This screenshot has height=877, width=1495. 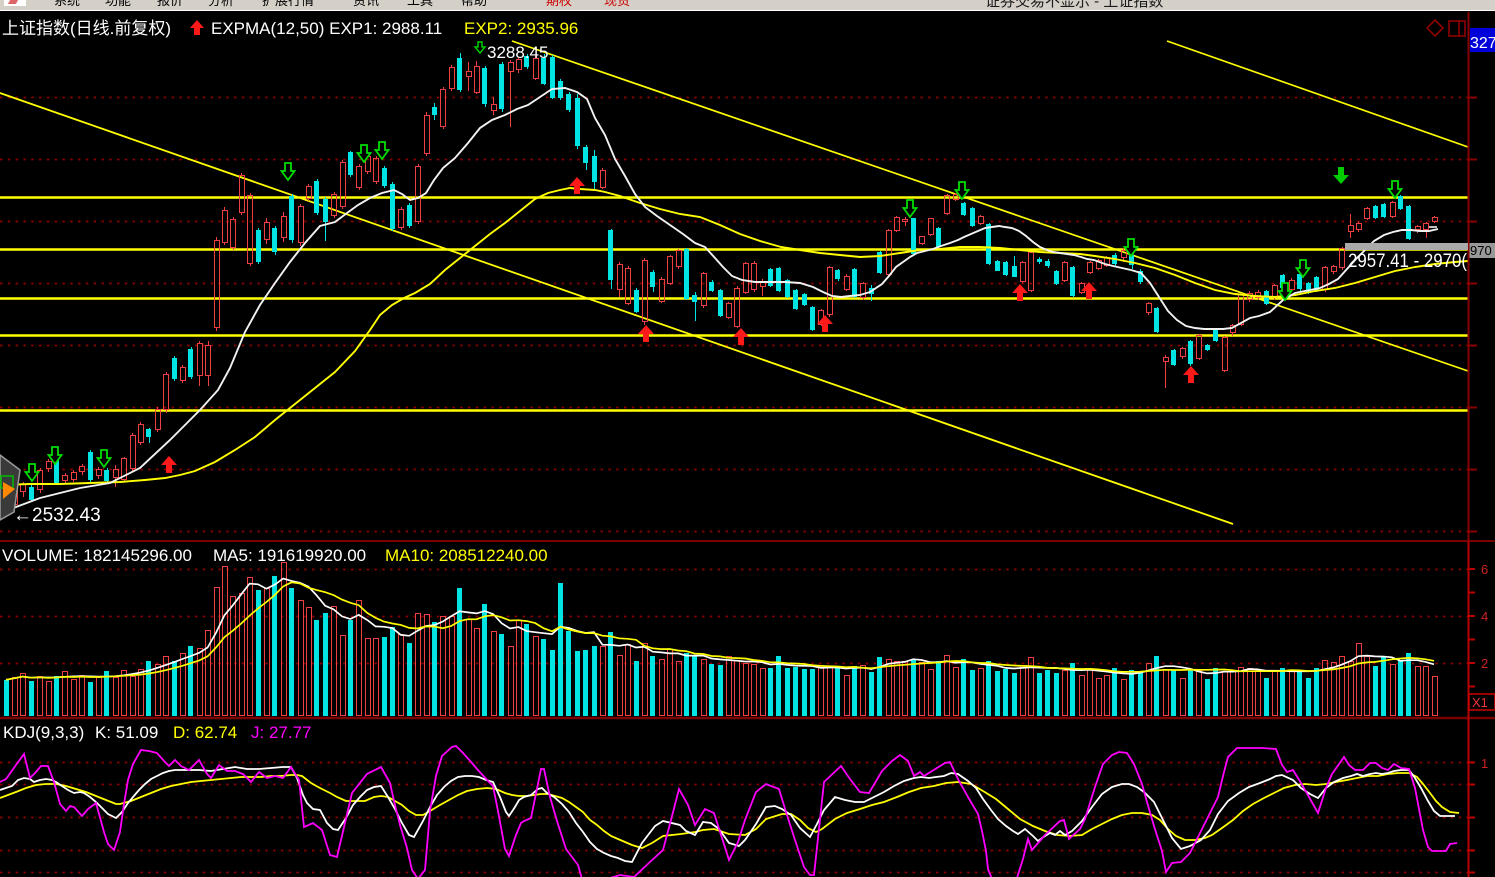 What do you see at coordinates (326, 28) in the screenshot?
I see `svg-text: EXPMA(12,50) EXP1: 2988.11` at bounding box center [326, 28].